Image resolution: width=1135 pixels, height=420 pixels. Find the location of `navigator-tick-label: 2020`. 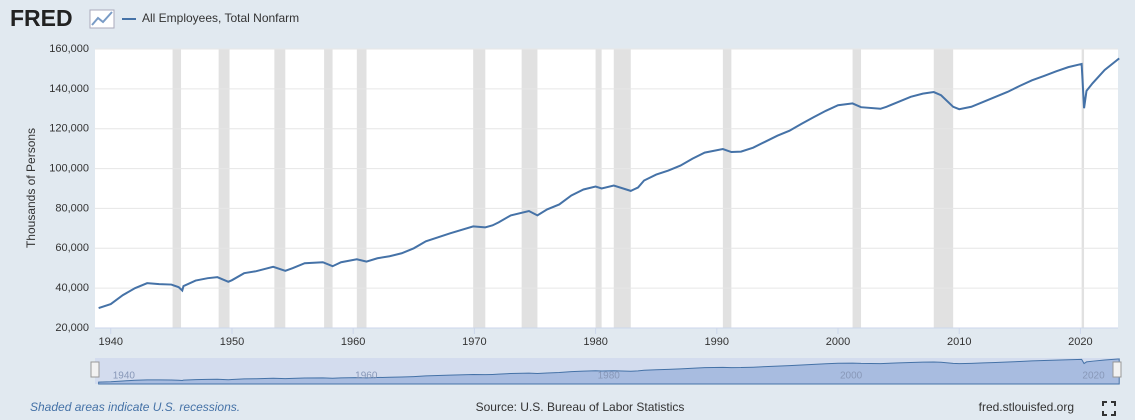

navigator-tick-label: 2020 is located at coordinates (1093, 376).